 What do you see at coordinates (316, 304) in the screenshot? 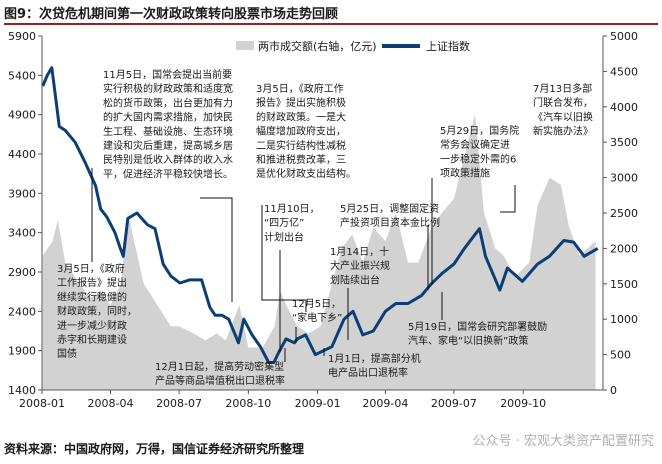
I see `annotation-text: 12月5日，` at bounding box center [316, 304].